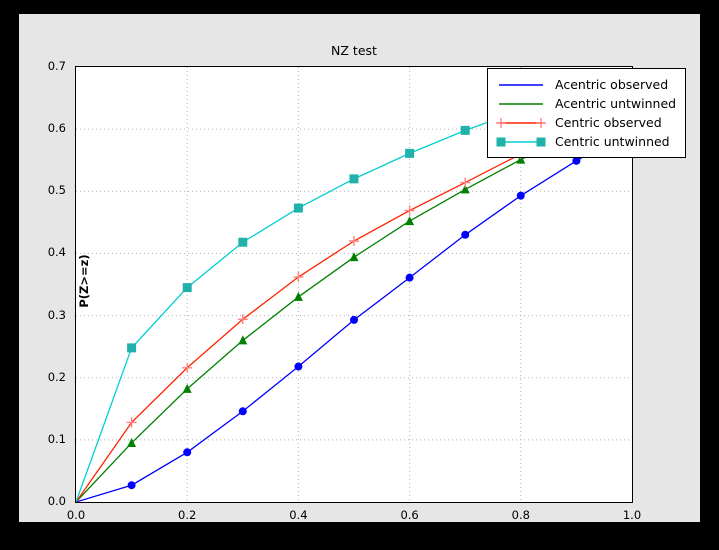 The height and width of the screenshot is (550, 719). I want to click on legend-item-2: Centric observed, so click(585, 122).